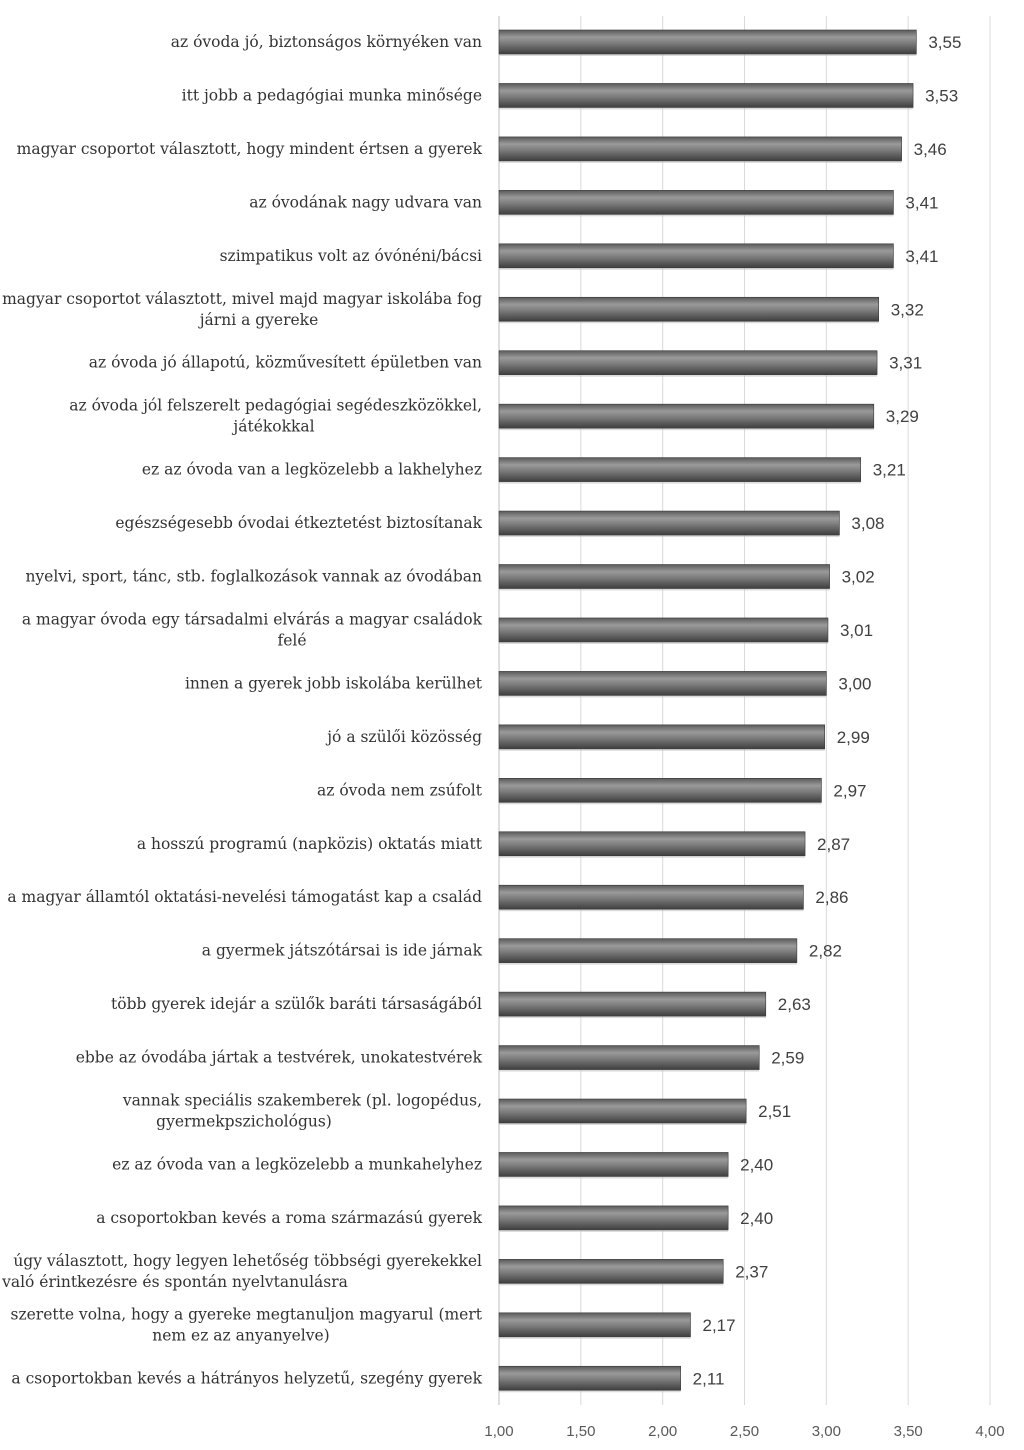 The image size is (1024, 1450). Describe the element at coordinates (826, 1431) in the screenshot. I see `x-tick-label: 3,00` at that location.